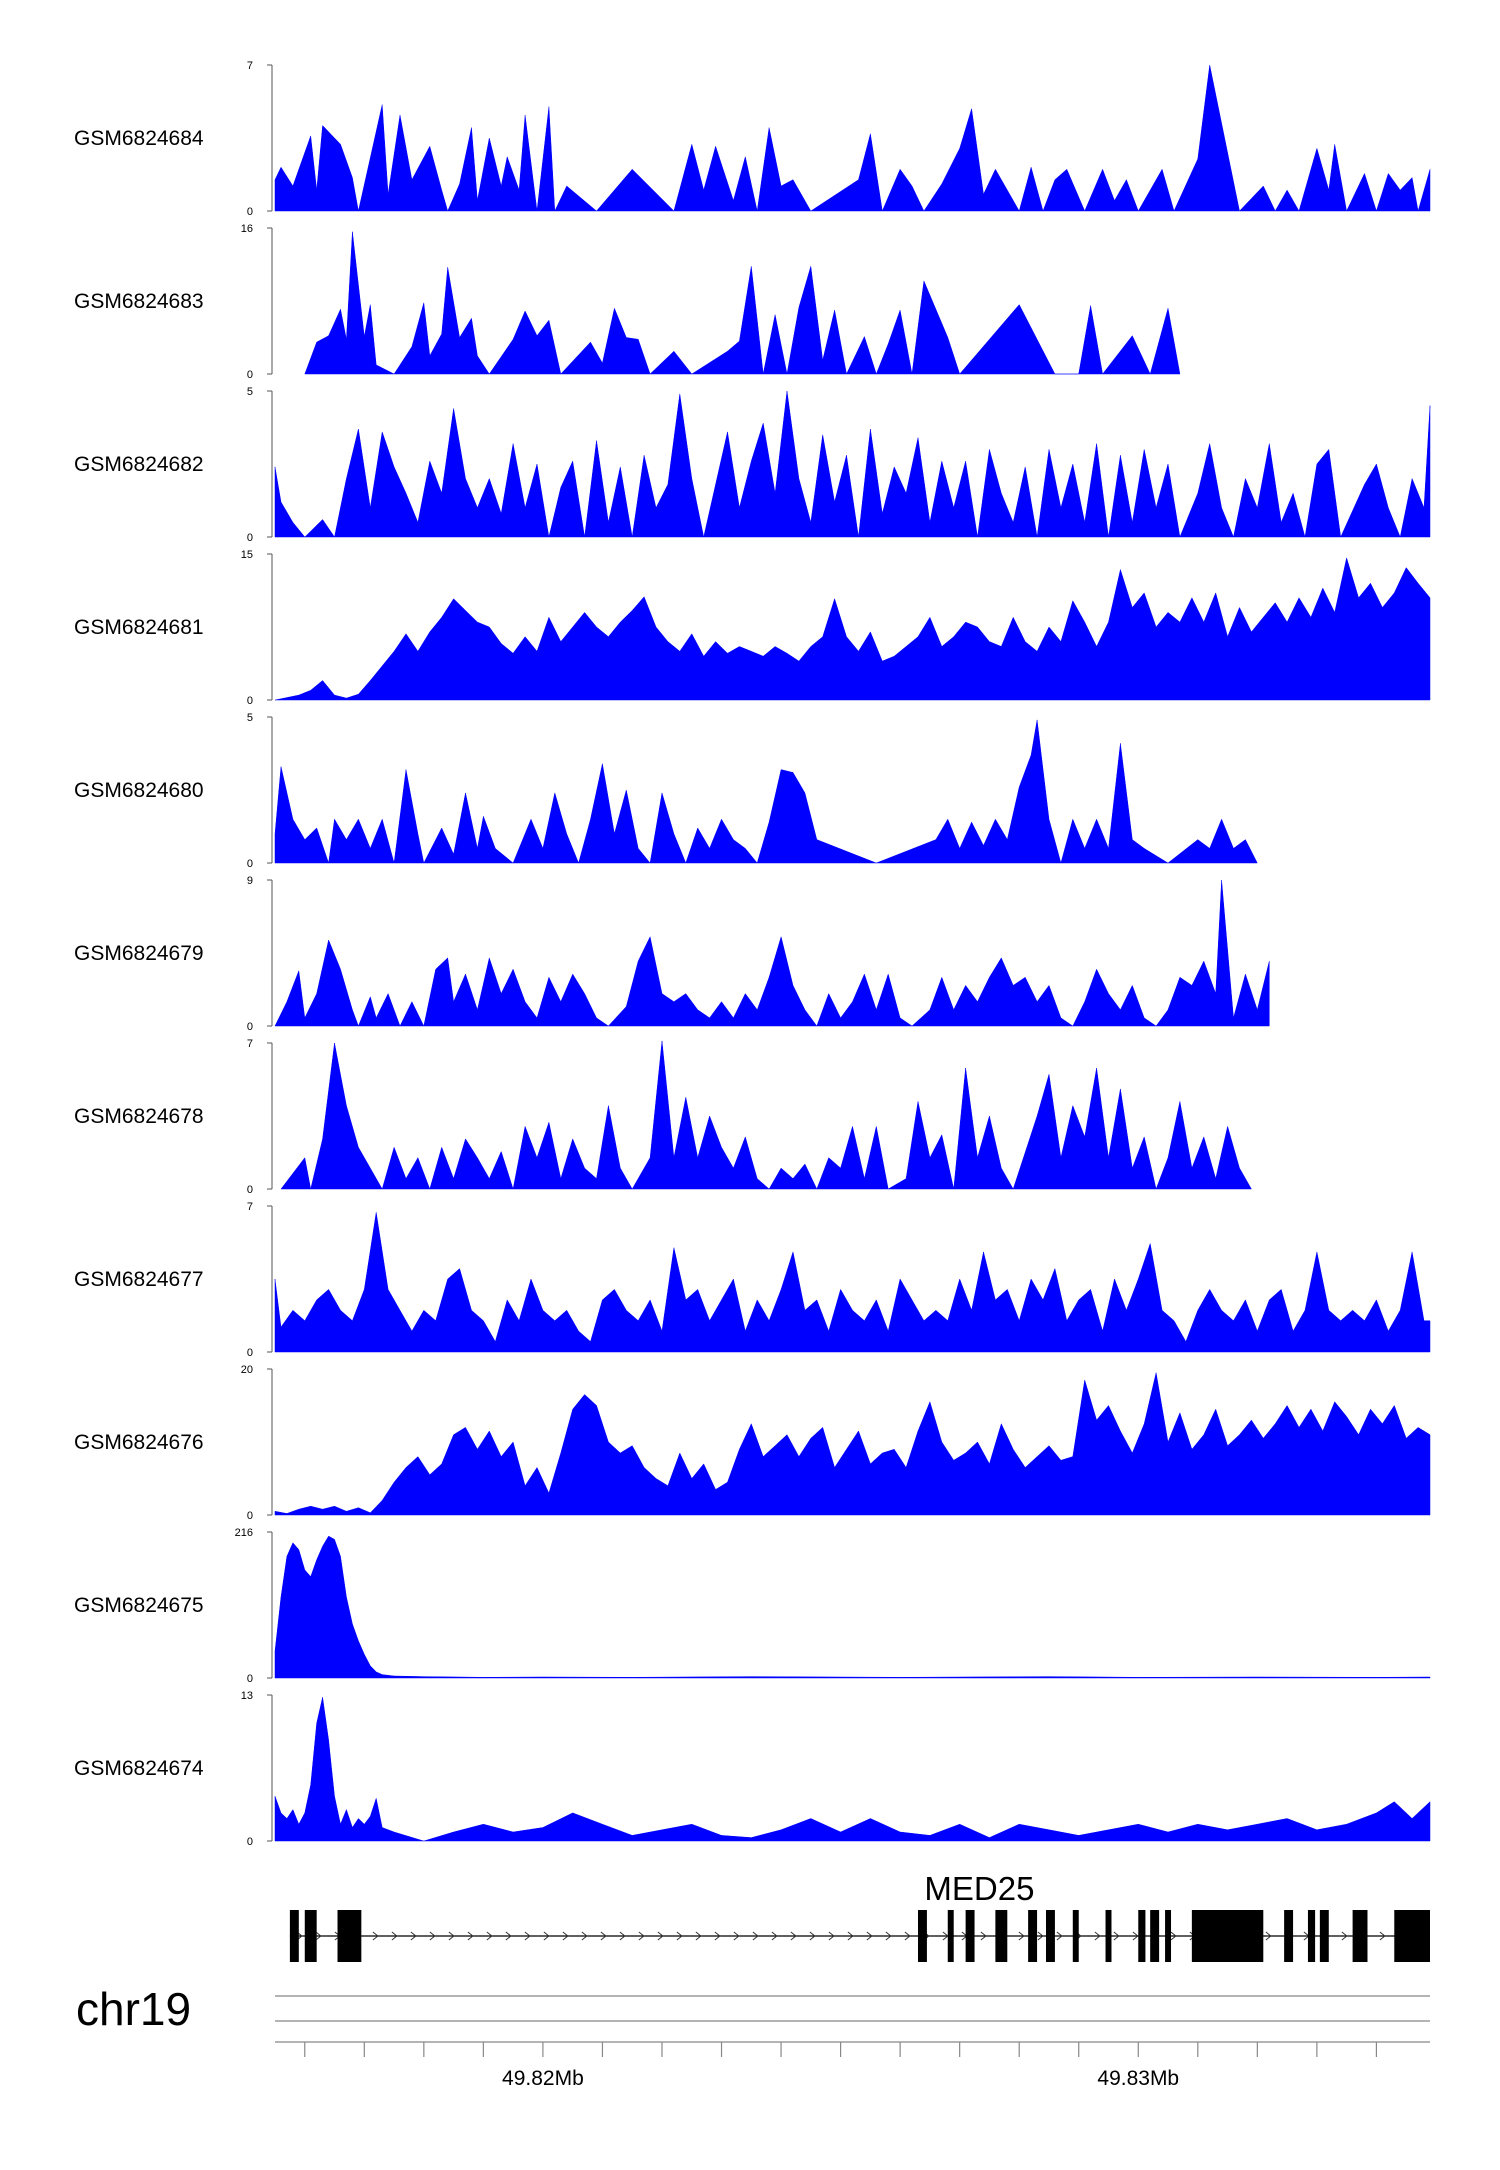  Describe the element at coordinates (139, 1768) in the screenshot. I see `track-name-label: GSM6824674` at that location.